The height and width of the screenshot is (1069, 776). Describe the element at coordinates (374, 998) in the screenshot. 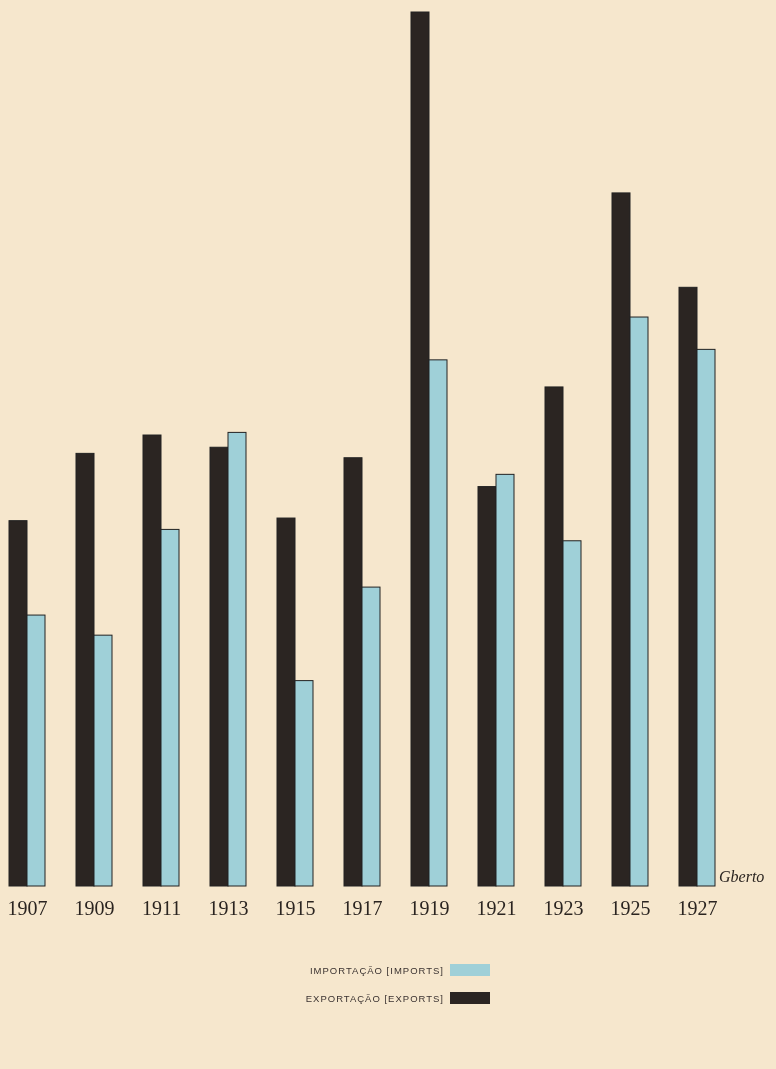

I see `legend-label: EXPORTAÇÃO [EXPORTS]` at that location.